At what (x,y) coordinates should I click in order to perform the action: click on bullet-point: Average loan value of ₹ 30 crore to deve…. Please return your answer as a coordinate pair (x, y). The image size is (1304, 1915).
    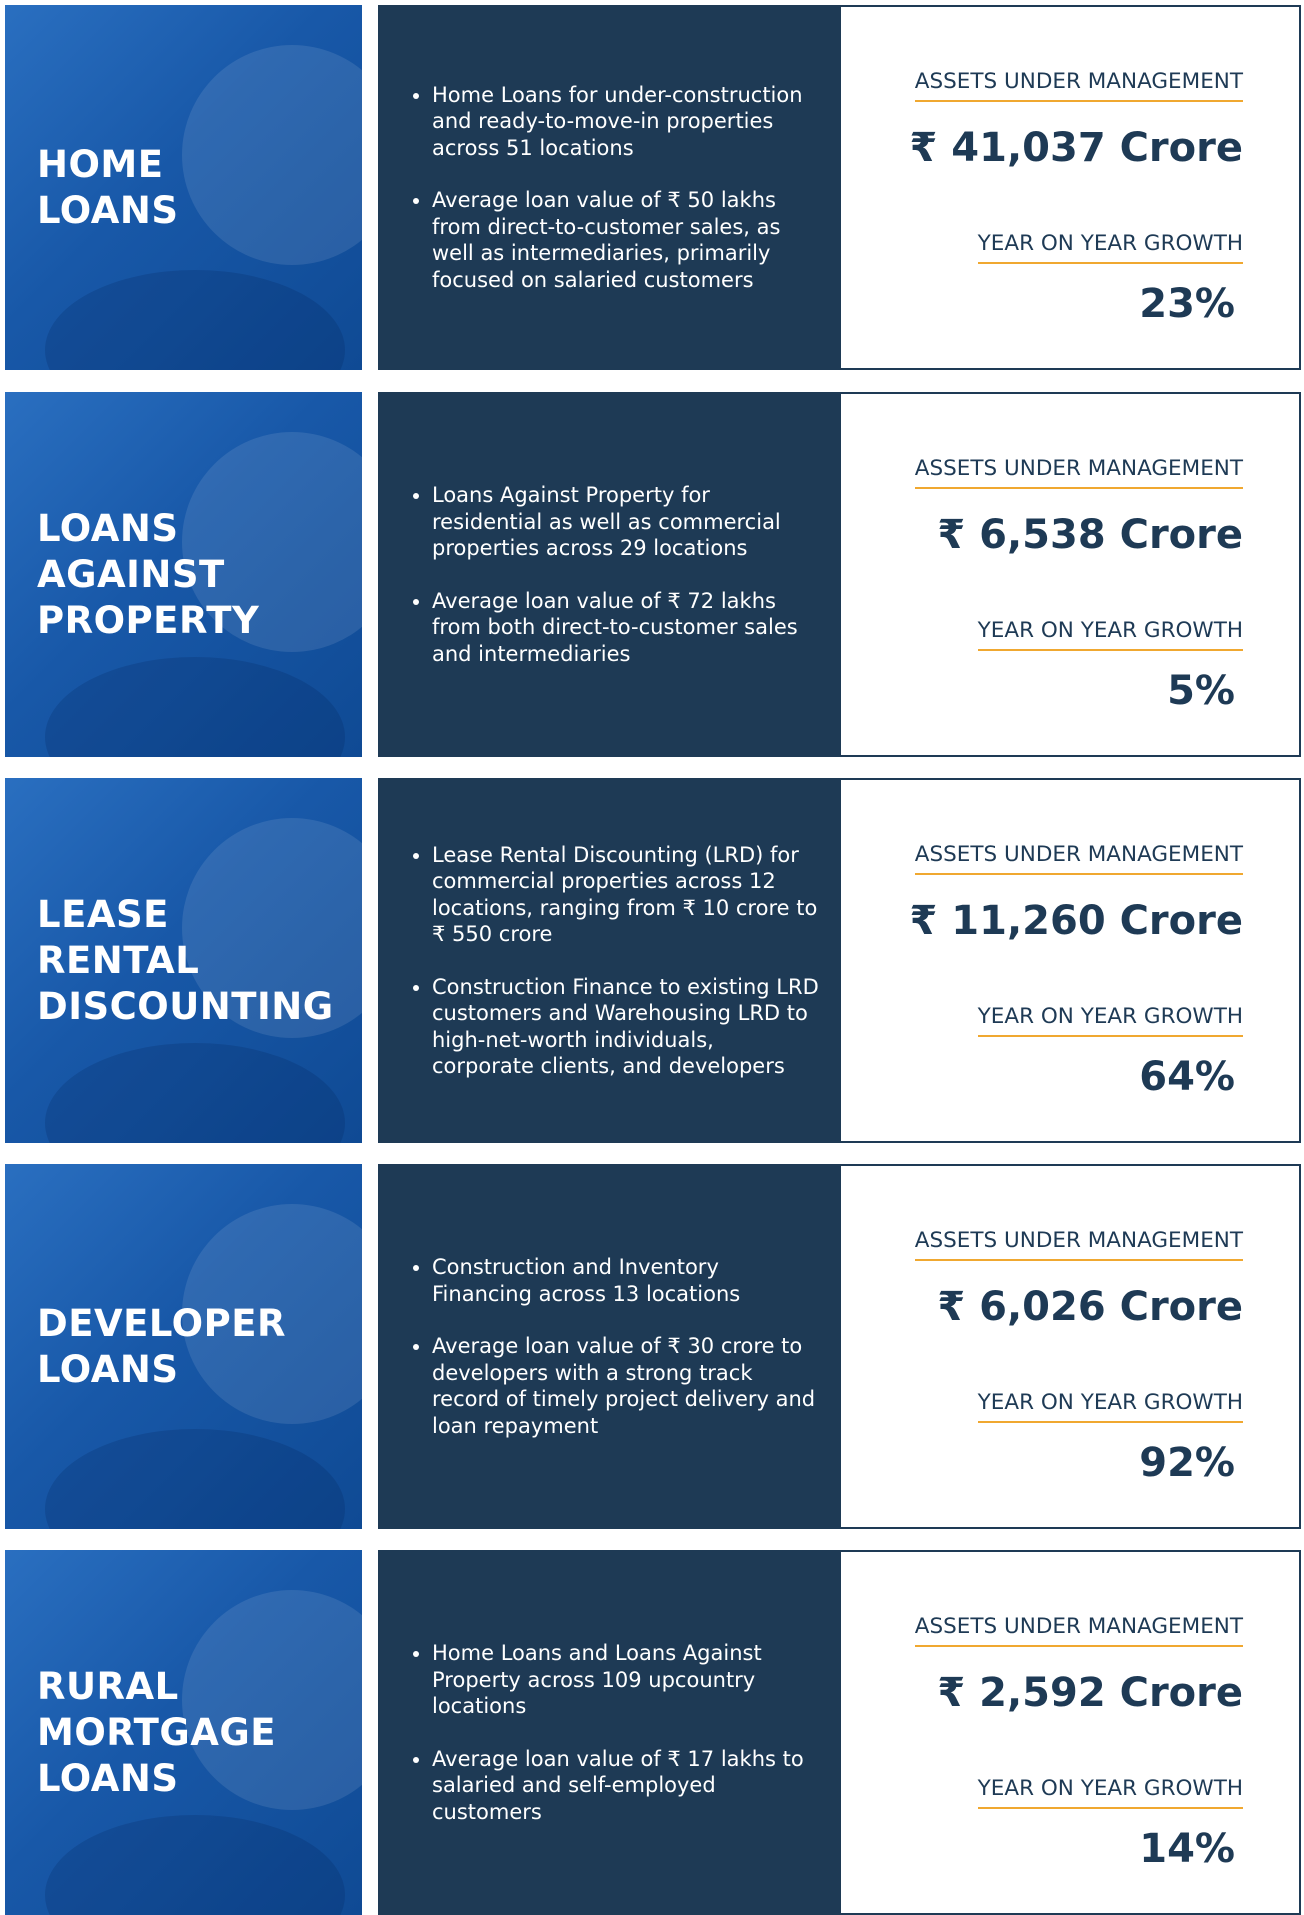
    Looking at the image, I should click on (609, 1386).